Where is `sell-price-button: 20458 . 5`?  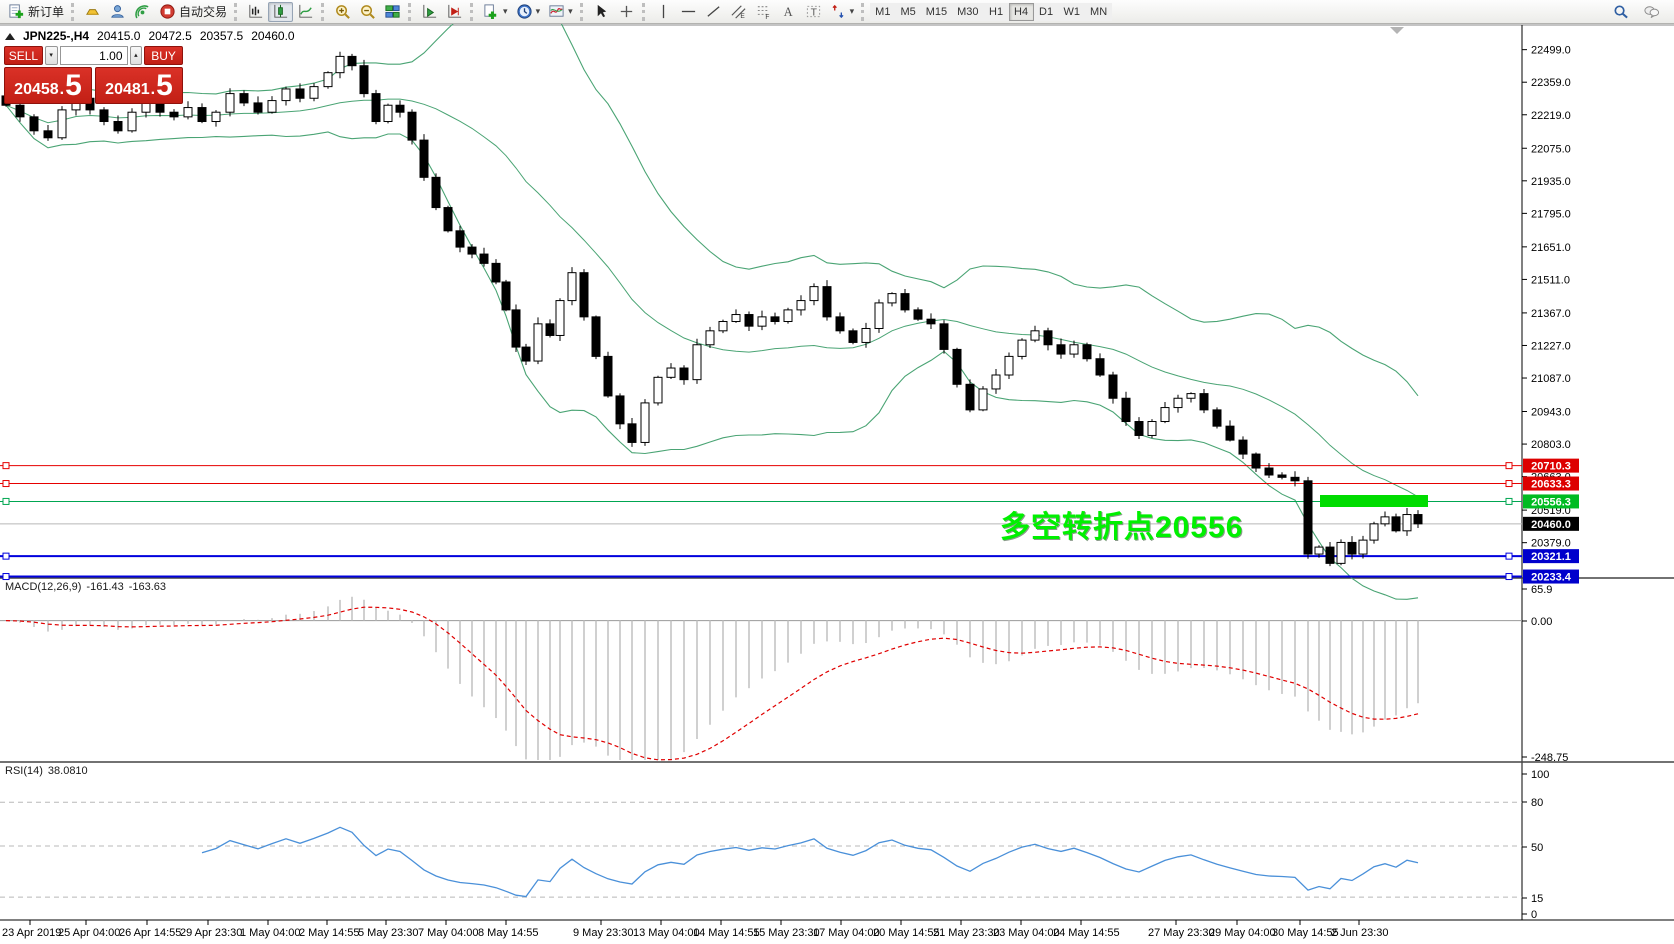
sell-price-button: 20458 . 5 is located at coordinates (48, 85).